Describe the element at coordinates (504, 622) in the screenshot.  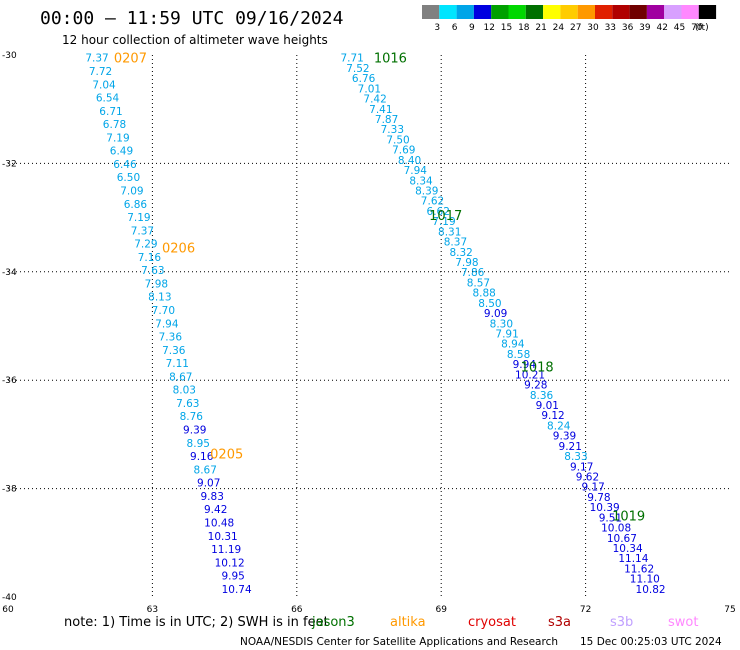
I see `satellite-legend: jason3 altika cryosat s3a s3b swot` at that location.